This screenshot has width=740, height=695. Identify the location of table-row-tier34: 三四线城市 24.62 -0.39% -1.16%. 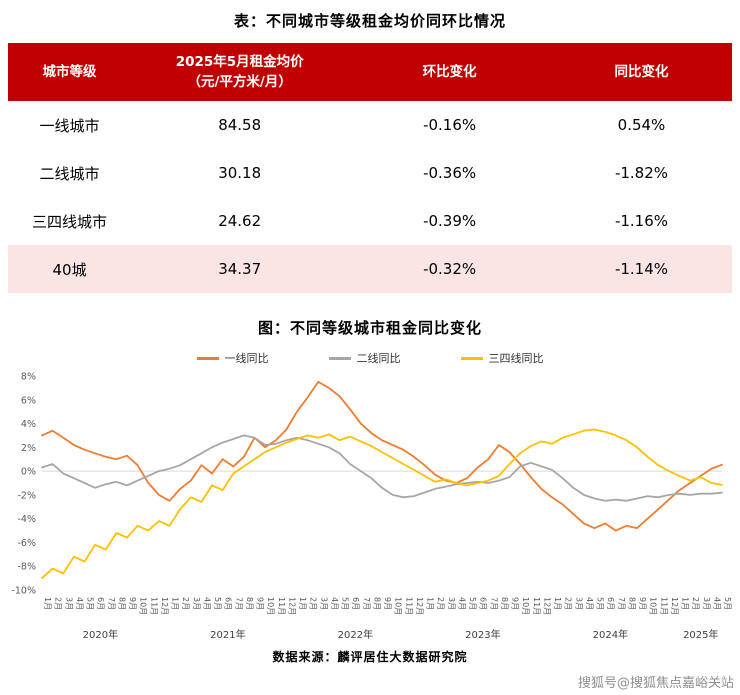
(370, 221).